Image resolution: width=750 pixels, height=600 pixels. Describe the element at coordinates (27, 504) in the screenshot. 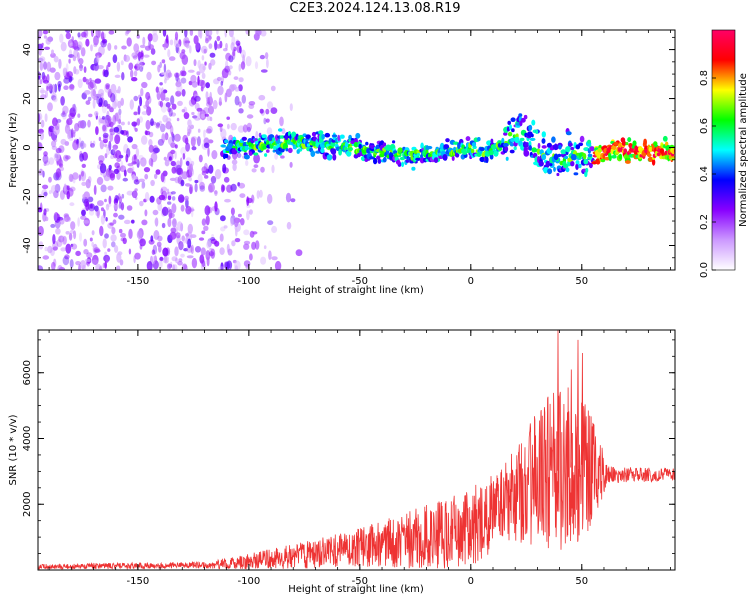

I see `y-tick-label: 2000` at that location.